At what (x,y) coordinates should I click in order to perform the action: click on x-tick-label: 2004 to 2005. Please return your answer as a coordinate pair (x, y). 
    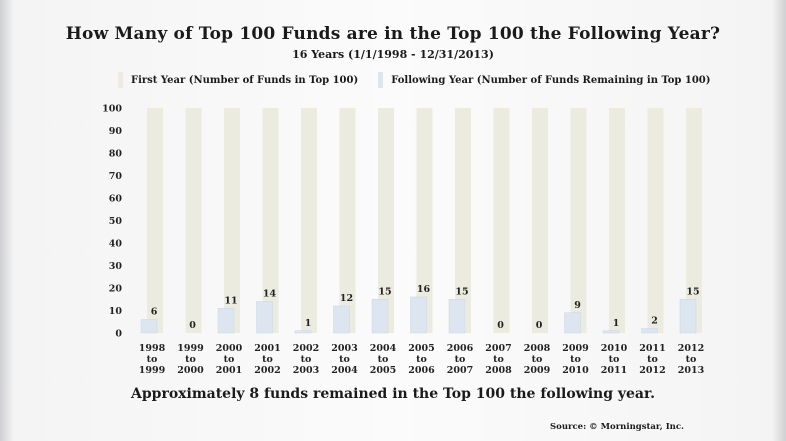
    Looking at the image, I should click on (383, 359).